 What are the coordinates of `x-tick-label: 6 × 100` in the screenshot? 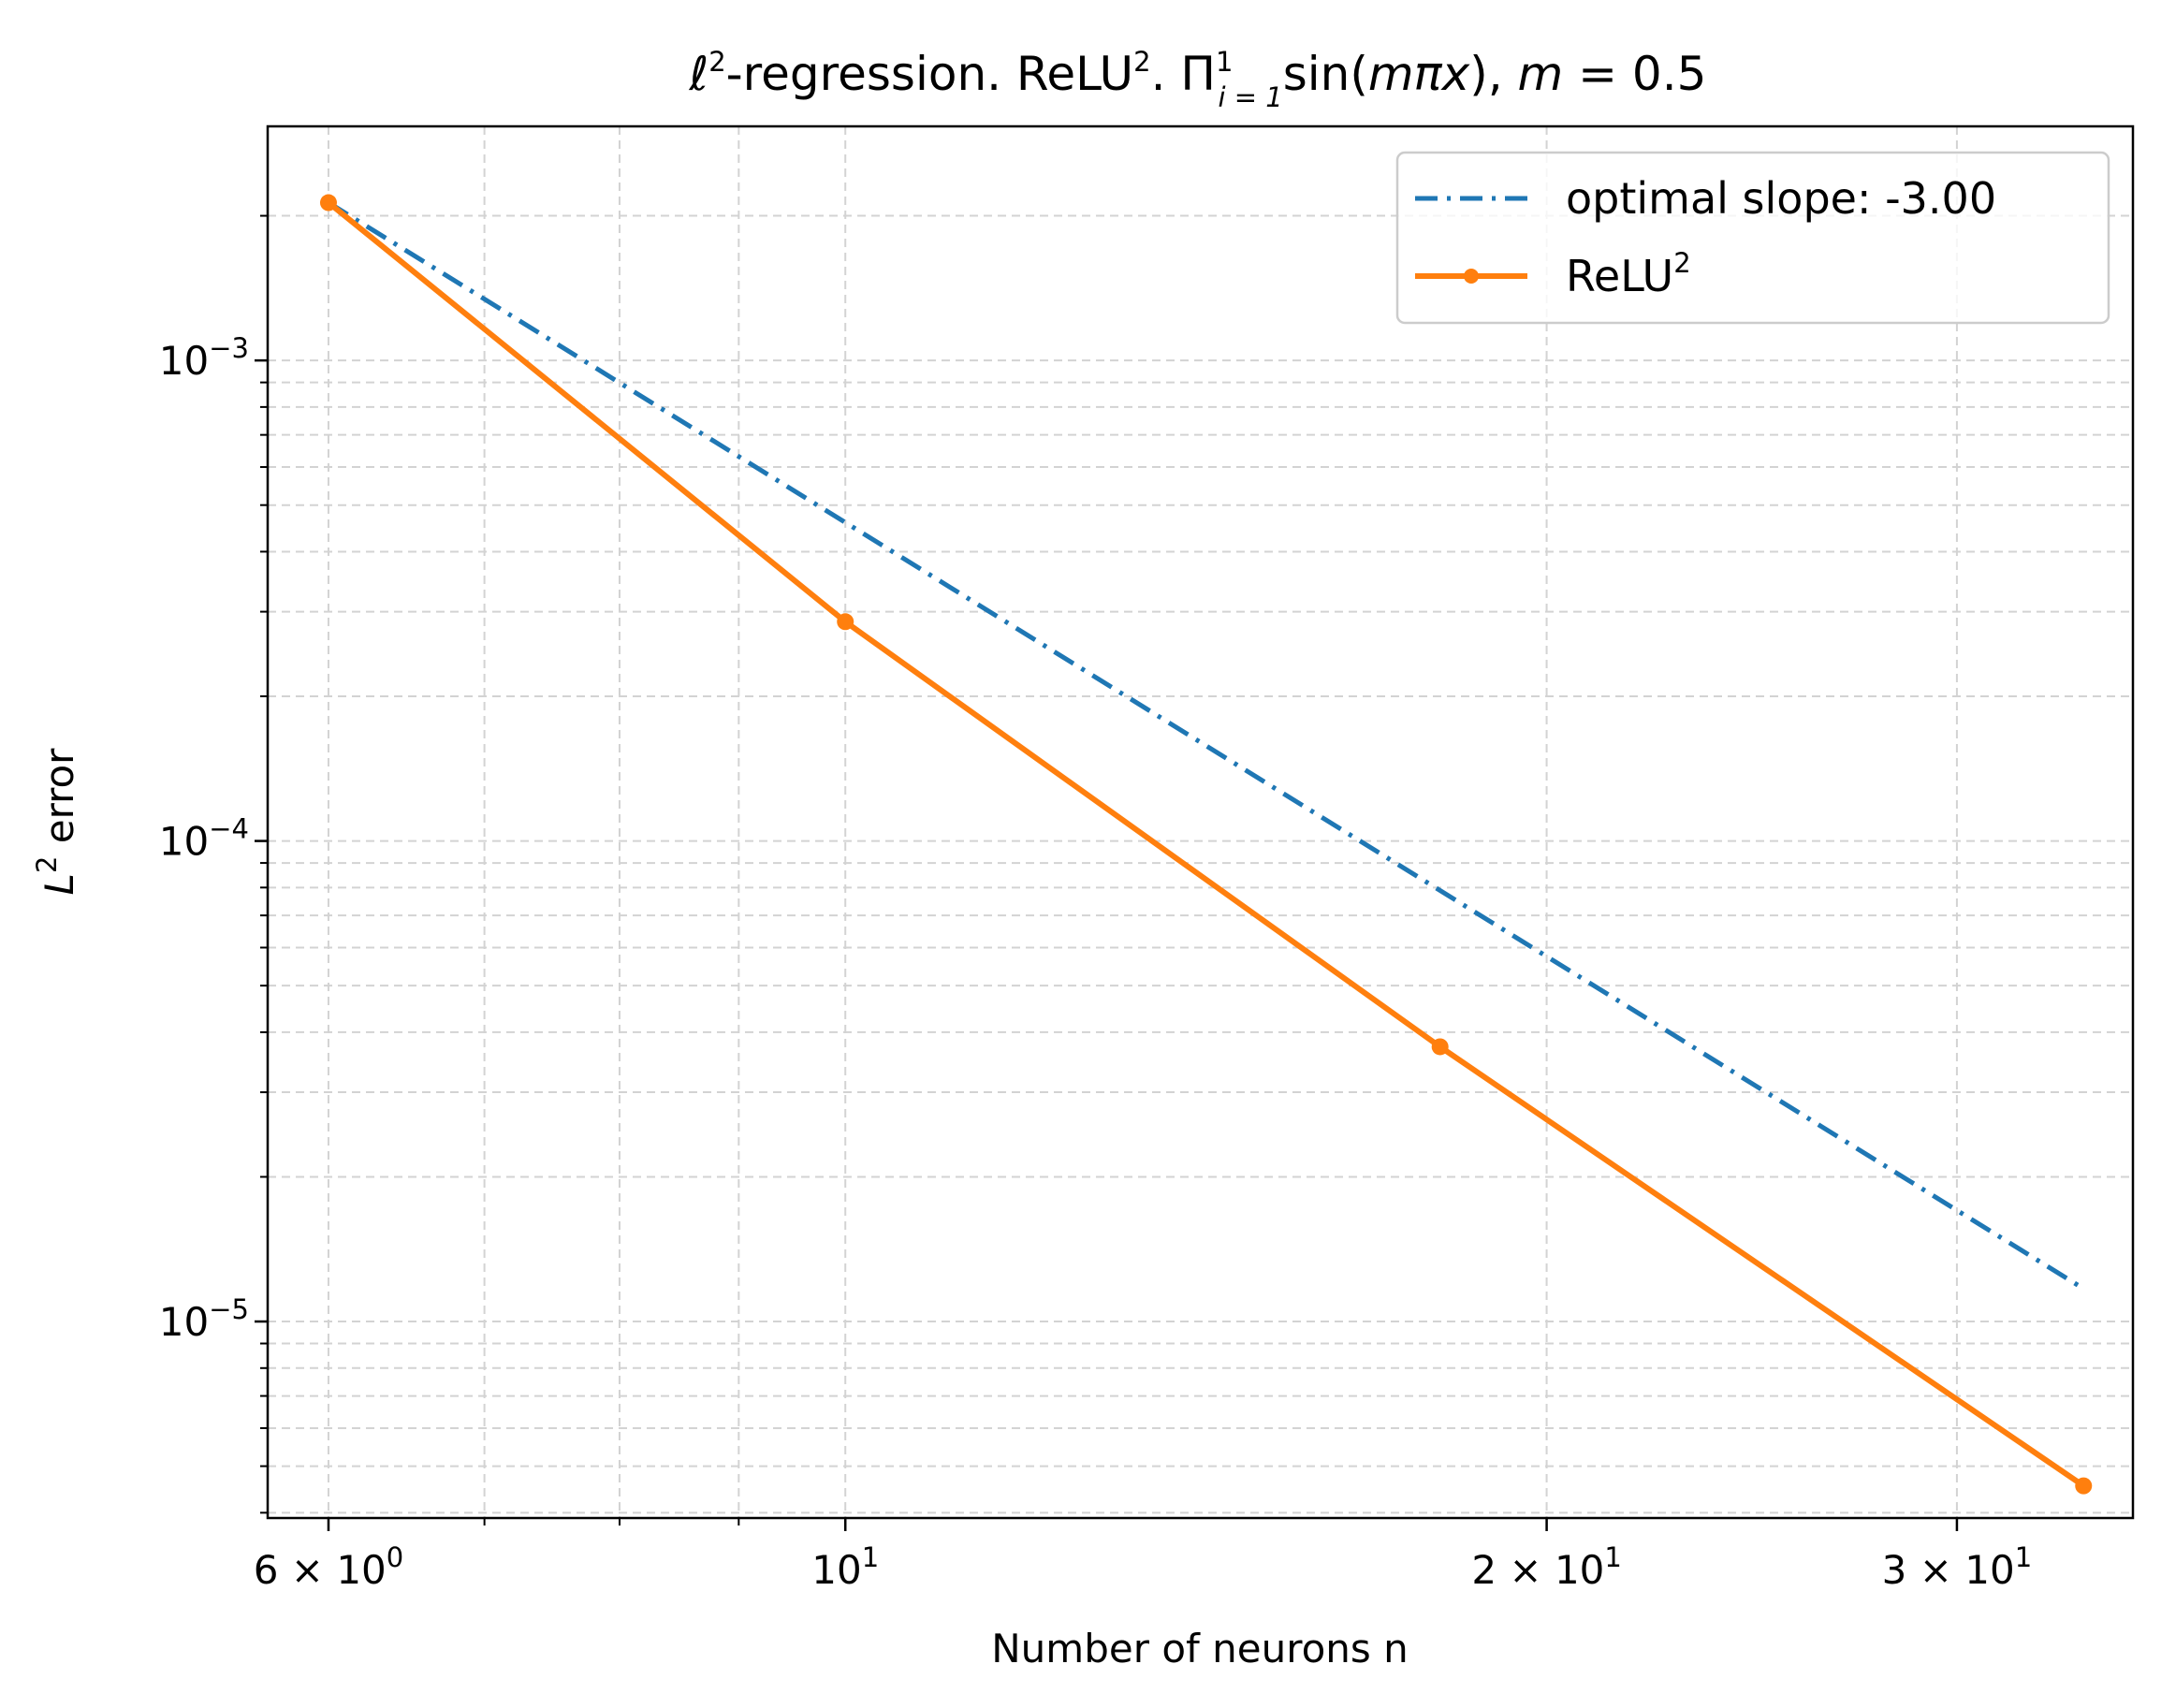 It's located at (329, 1567).